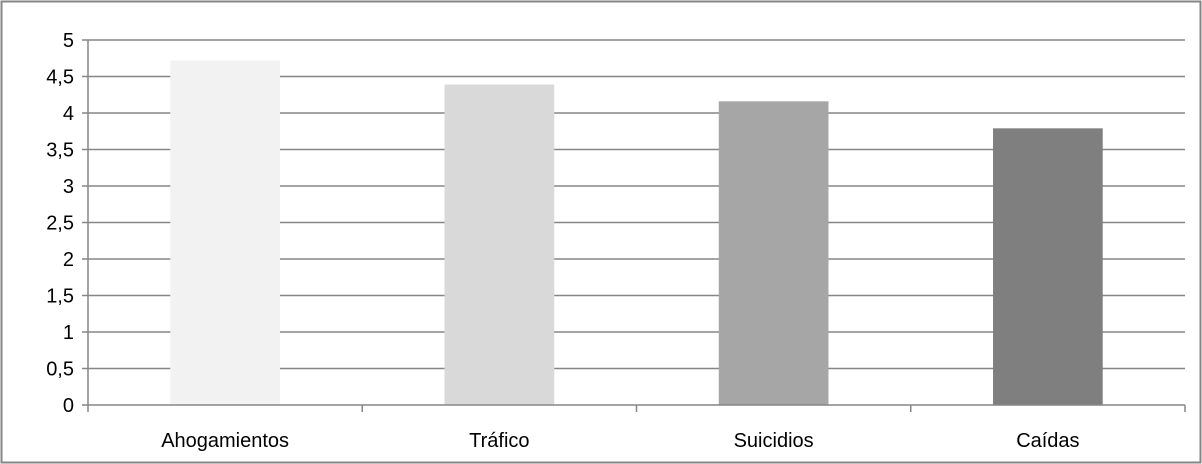 This screenshot has height=464, width=1202. I want to click on bar-caídas, so click(1048, 266).